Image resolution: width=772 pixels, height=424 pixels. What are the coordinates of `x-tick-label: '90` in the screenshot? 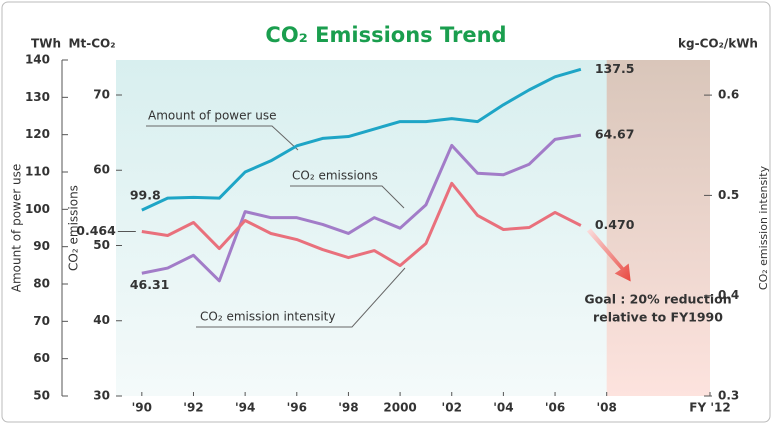 It's located at (142, 408).